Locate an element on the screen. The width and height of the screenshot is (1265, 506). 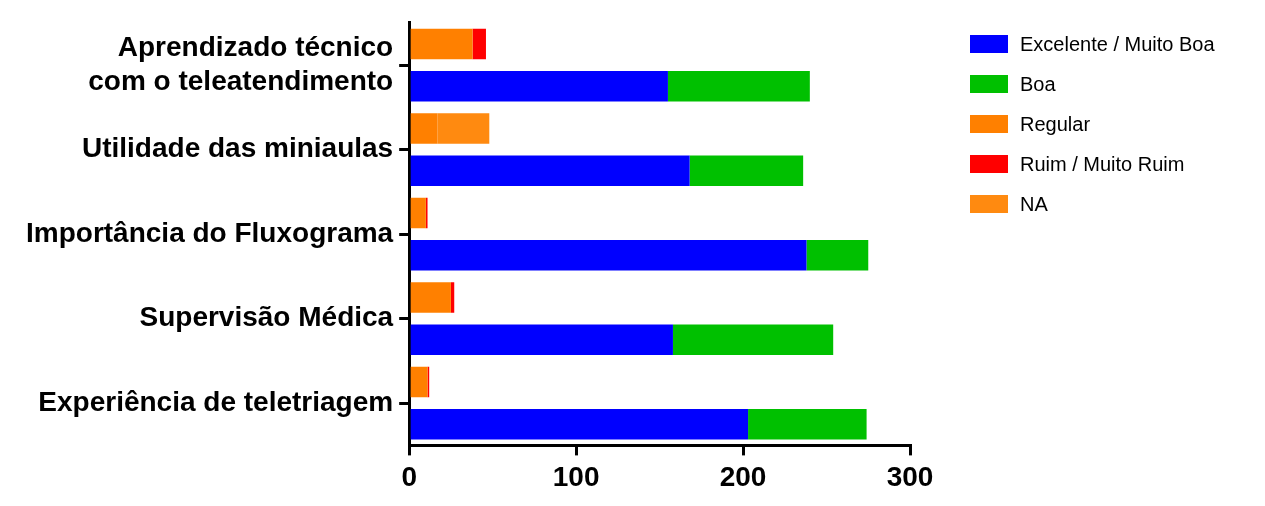
y-tick-label: Supervisão Médica is located at coordinates (266, 317).